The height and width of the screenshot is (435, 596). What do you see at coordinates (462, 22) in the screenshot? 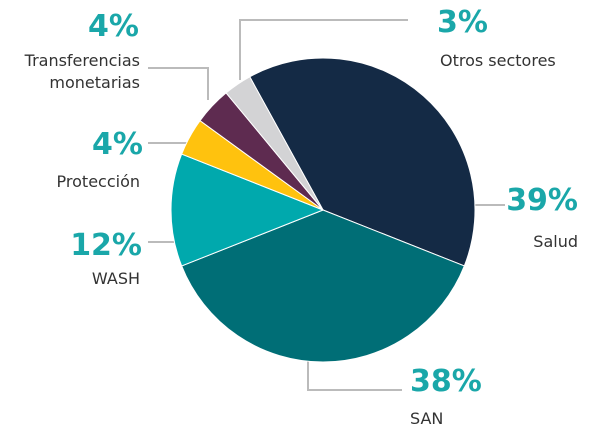
I see `pct-label: 3%` at bounding box center [462, 22].